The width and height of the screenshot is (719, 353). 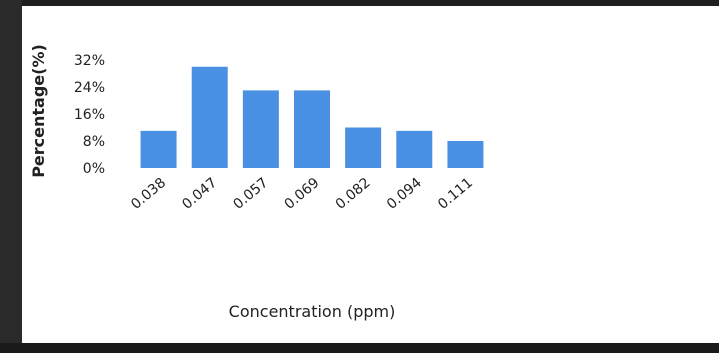 What do you see at coordinates (359, 348) in the screenshot?
I see `bottom-border` at bounding box center [359, 348].